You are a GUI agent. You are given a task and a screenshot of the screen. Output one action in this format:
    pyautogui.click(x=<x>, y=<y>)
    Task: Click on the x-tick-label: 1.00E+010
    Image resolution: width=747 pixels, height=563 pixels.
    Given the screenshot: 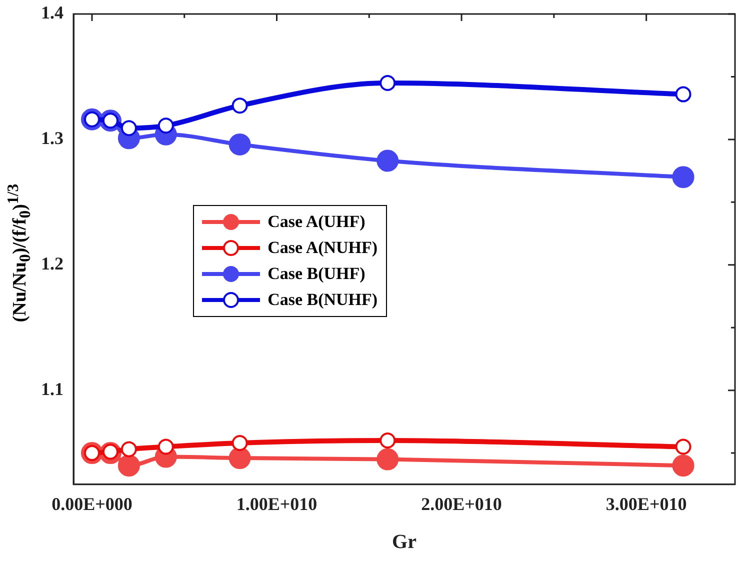 What is the action you would take?
    pyautogui.click(x=277, y=504)
    